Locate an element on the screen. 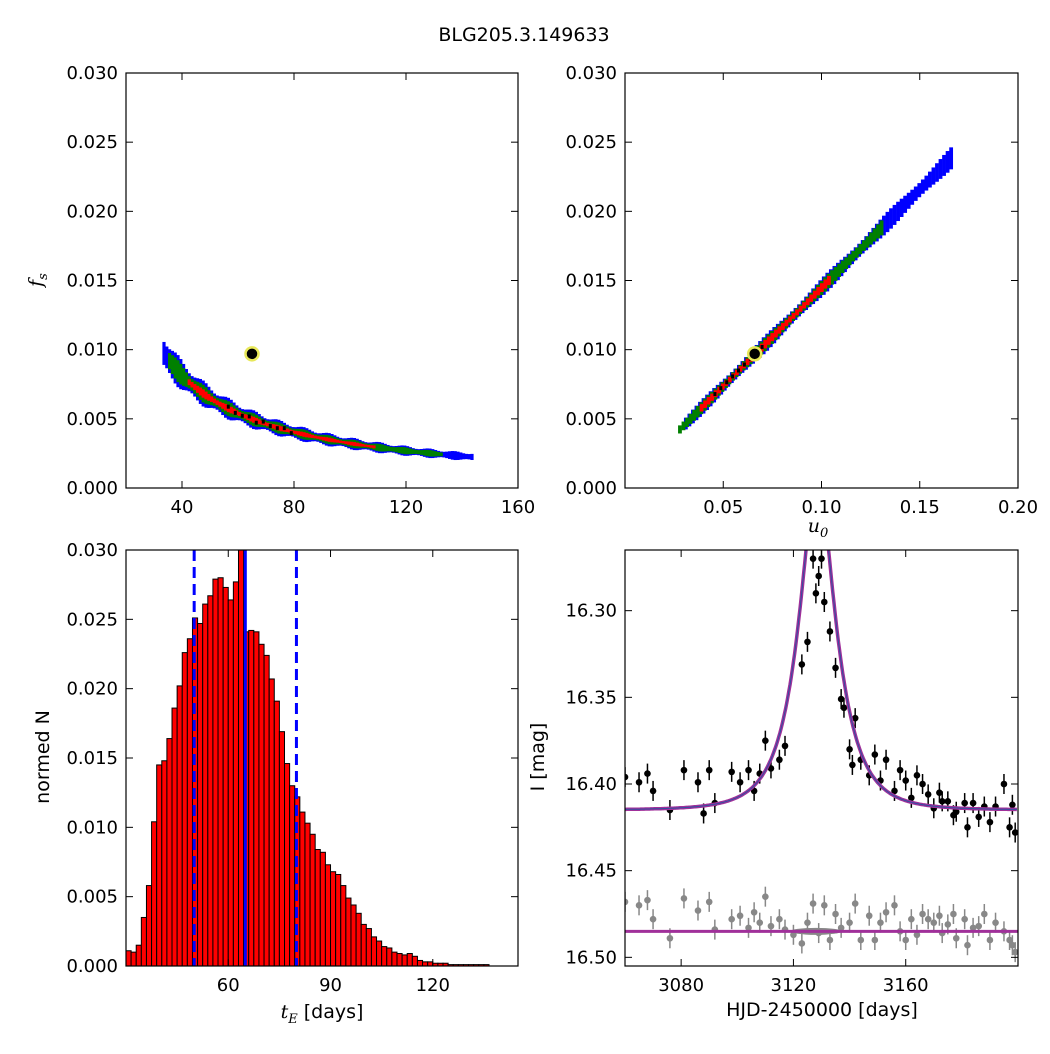 The width and height of the screenshot is (1050, 1054). plot-area-te-histogram is located at coordinates (308, 758).